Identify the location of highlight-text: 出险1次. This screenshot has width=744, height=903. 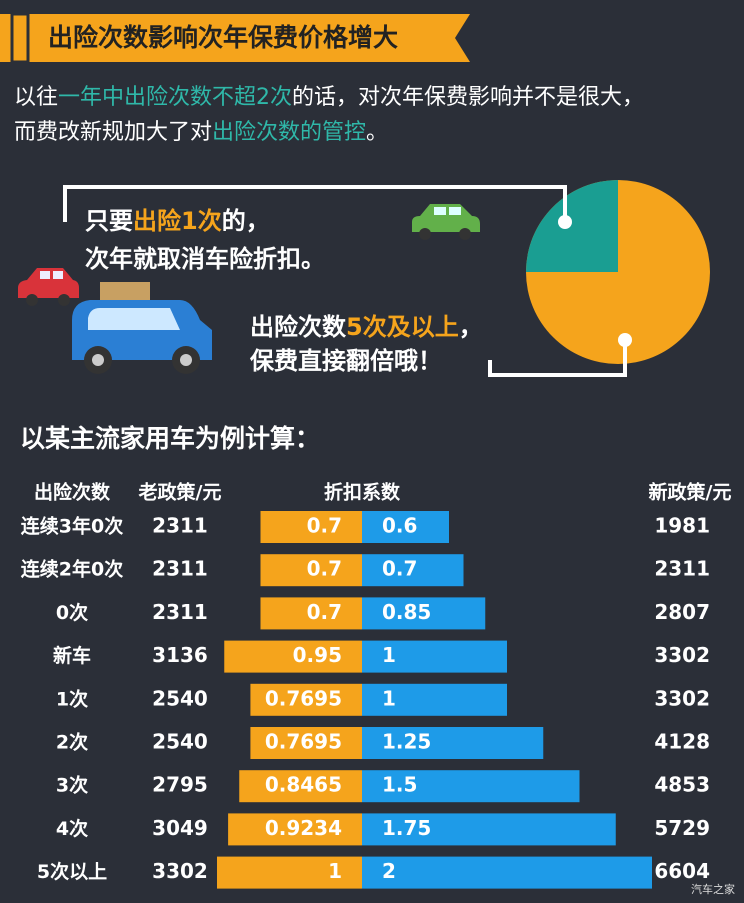
(177, 221).